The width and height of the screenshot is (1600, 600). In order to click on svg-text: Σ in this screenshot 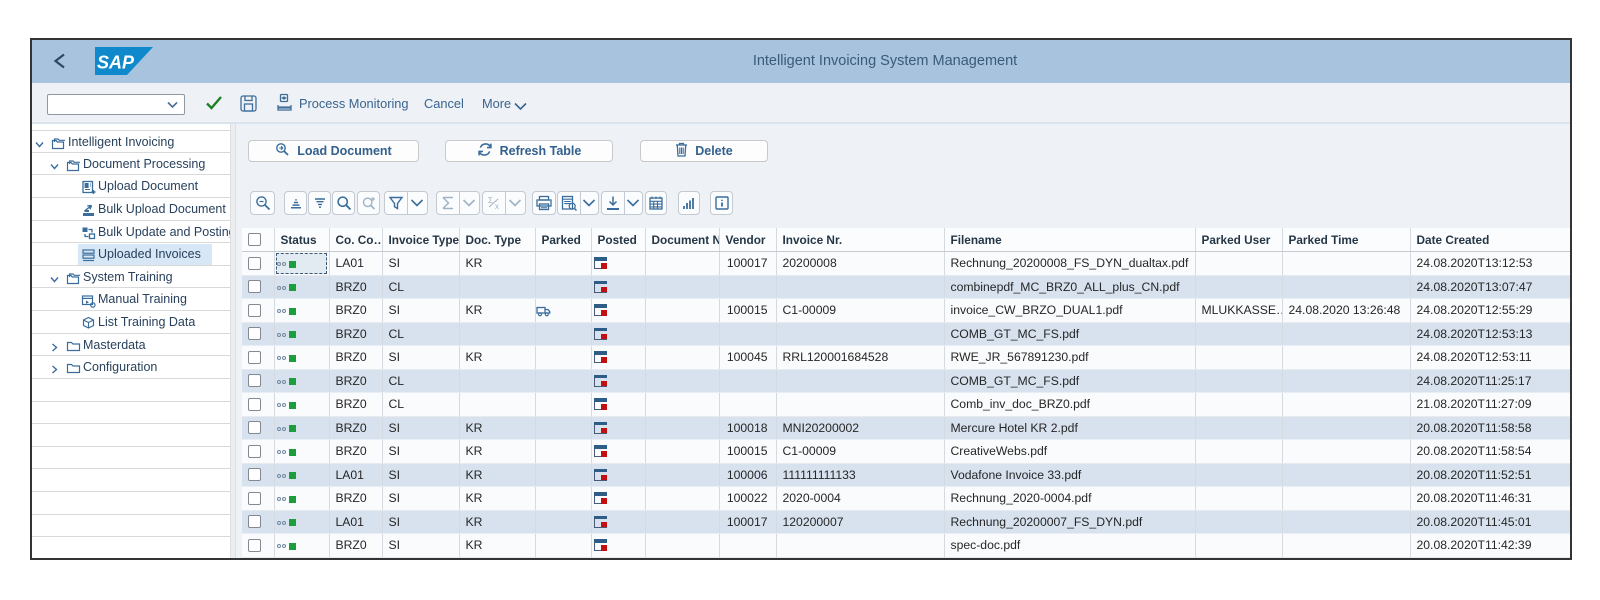, I will do `click(490, 200)`.